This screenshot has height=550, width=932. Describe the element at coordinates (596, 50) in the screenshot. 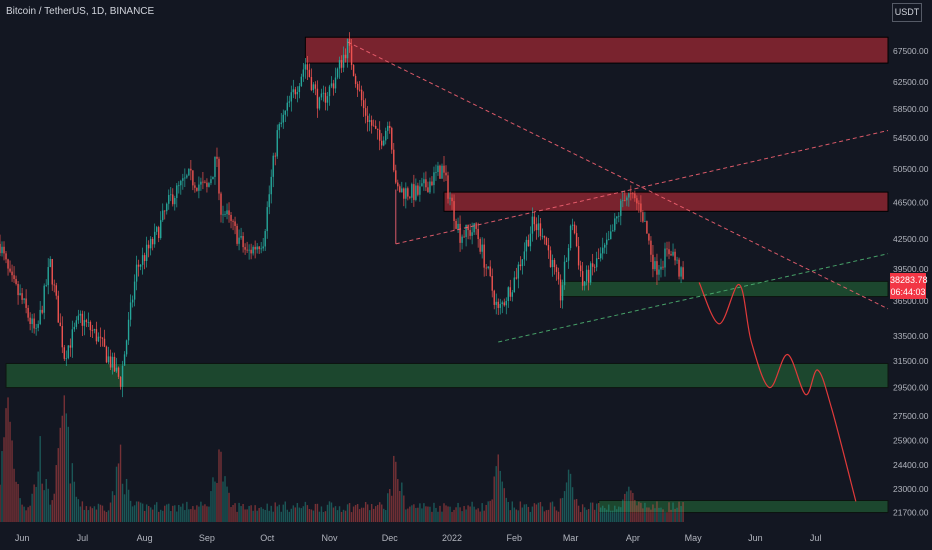

I see `resistance-zone` at that location.